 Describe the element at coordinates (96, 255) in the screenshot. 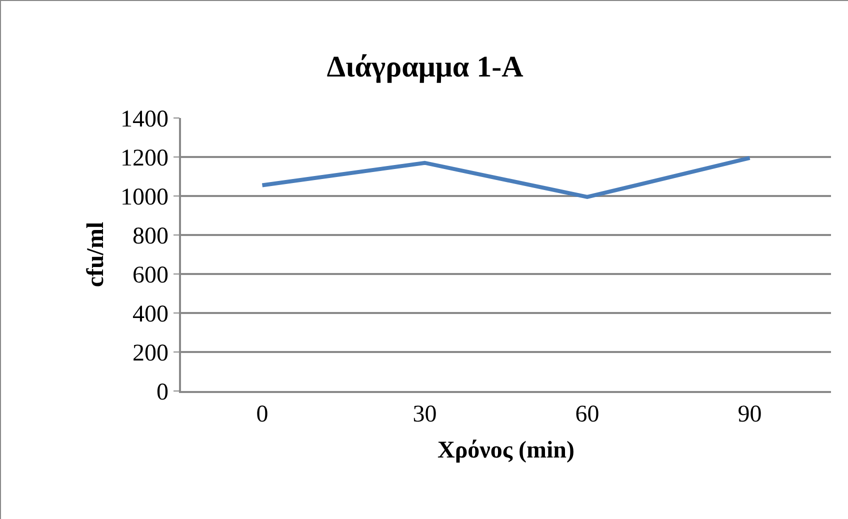

I see `y-axis-title: cfu/ml` at that location.